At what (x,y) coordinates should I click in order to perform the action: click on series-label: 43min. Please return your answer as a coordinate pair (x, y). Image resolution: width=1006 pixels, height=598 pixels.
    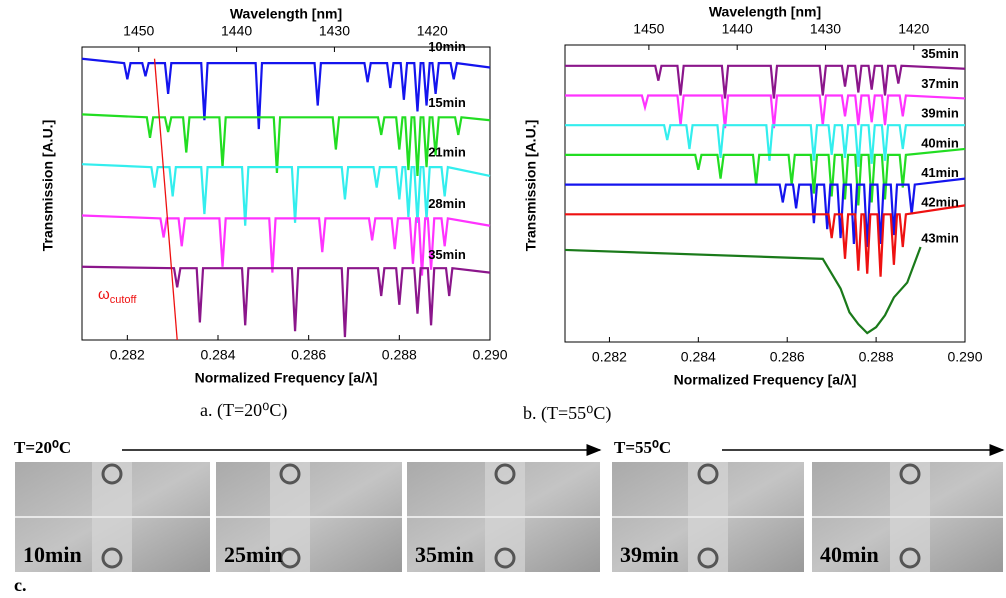
    Looking at the image, I should click on (940, 237).